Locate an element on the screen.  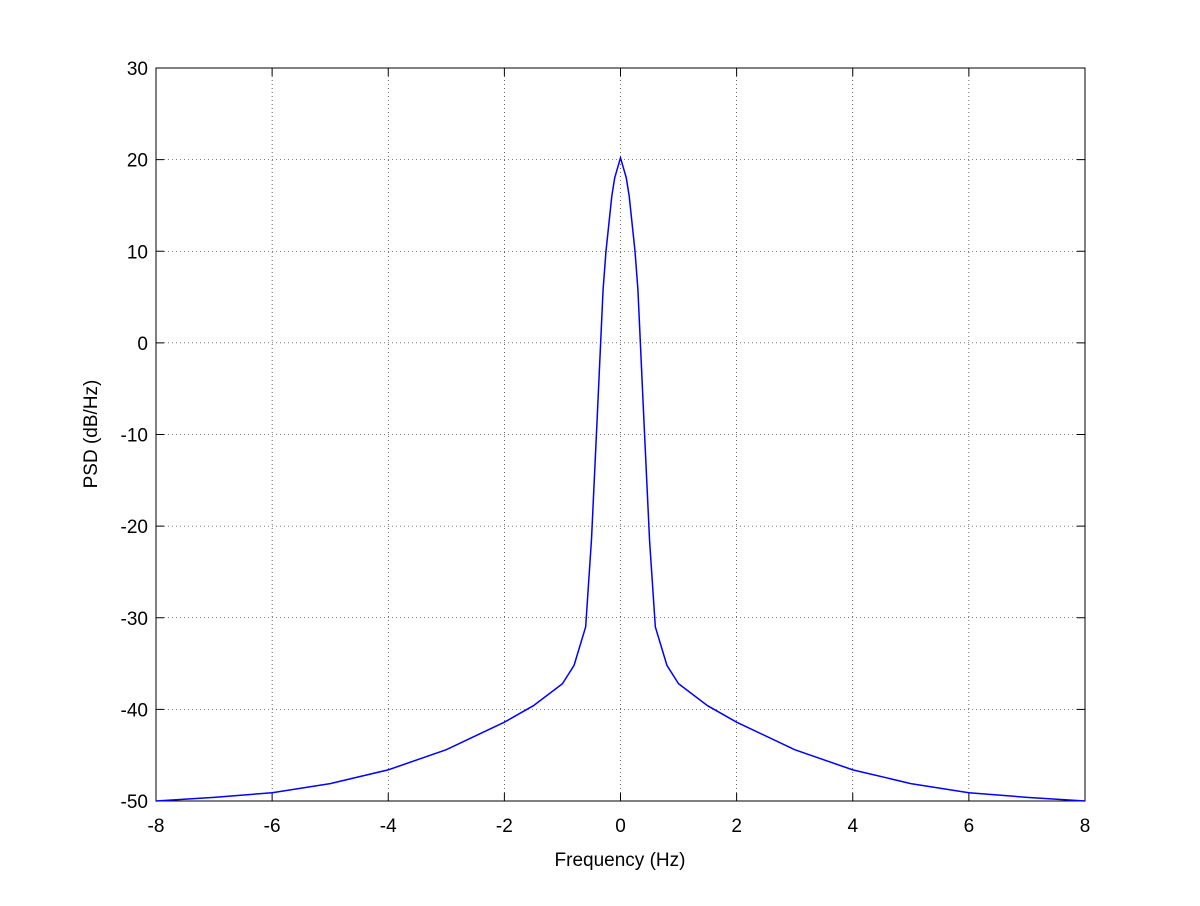
x-tick-label: 8 is located at coordinates (1085, 826).